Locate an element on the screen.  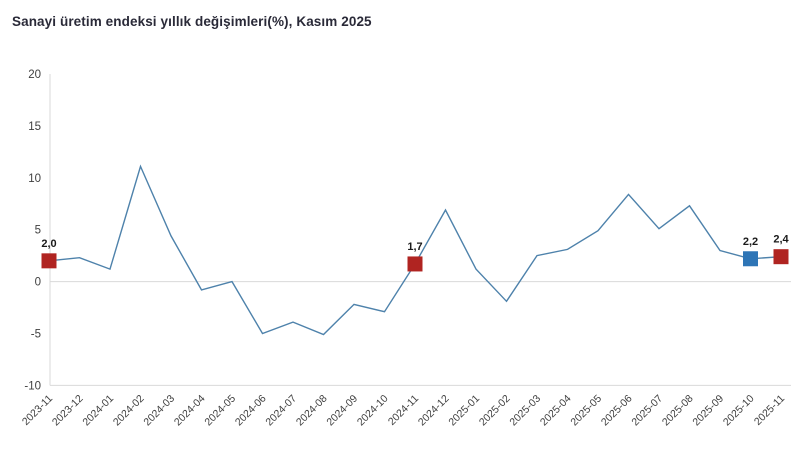
y-tick-label: 10 is located at coordinates (34, 179).